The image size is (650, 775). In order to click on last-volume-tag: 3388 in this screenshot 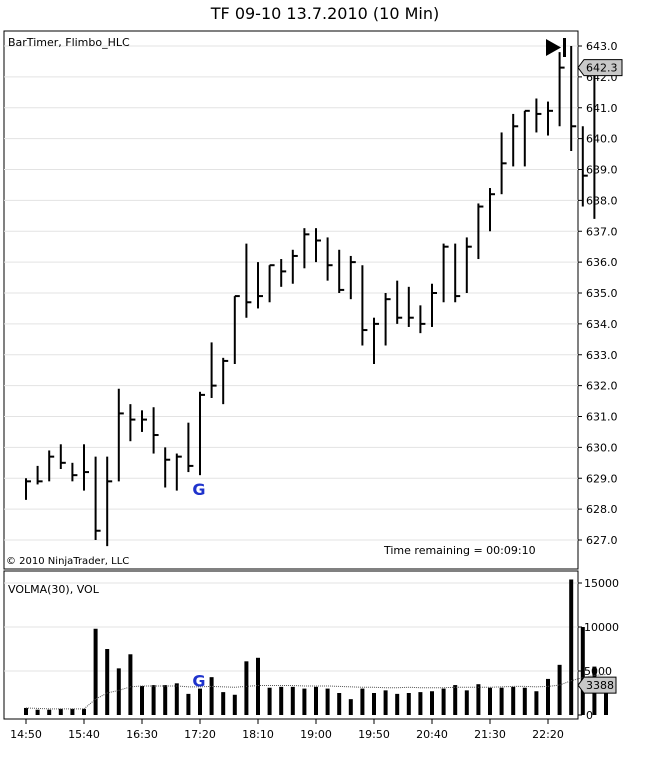, I will do `click(597, 685)`.